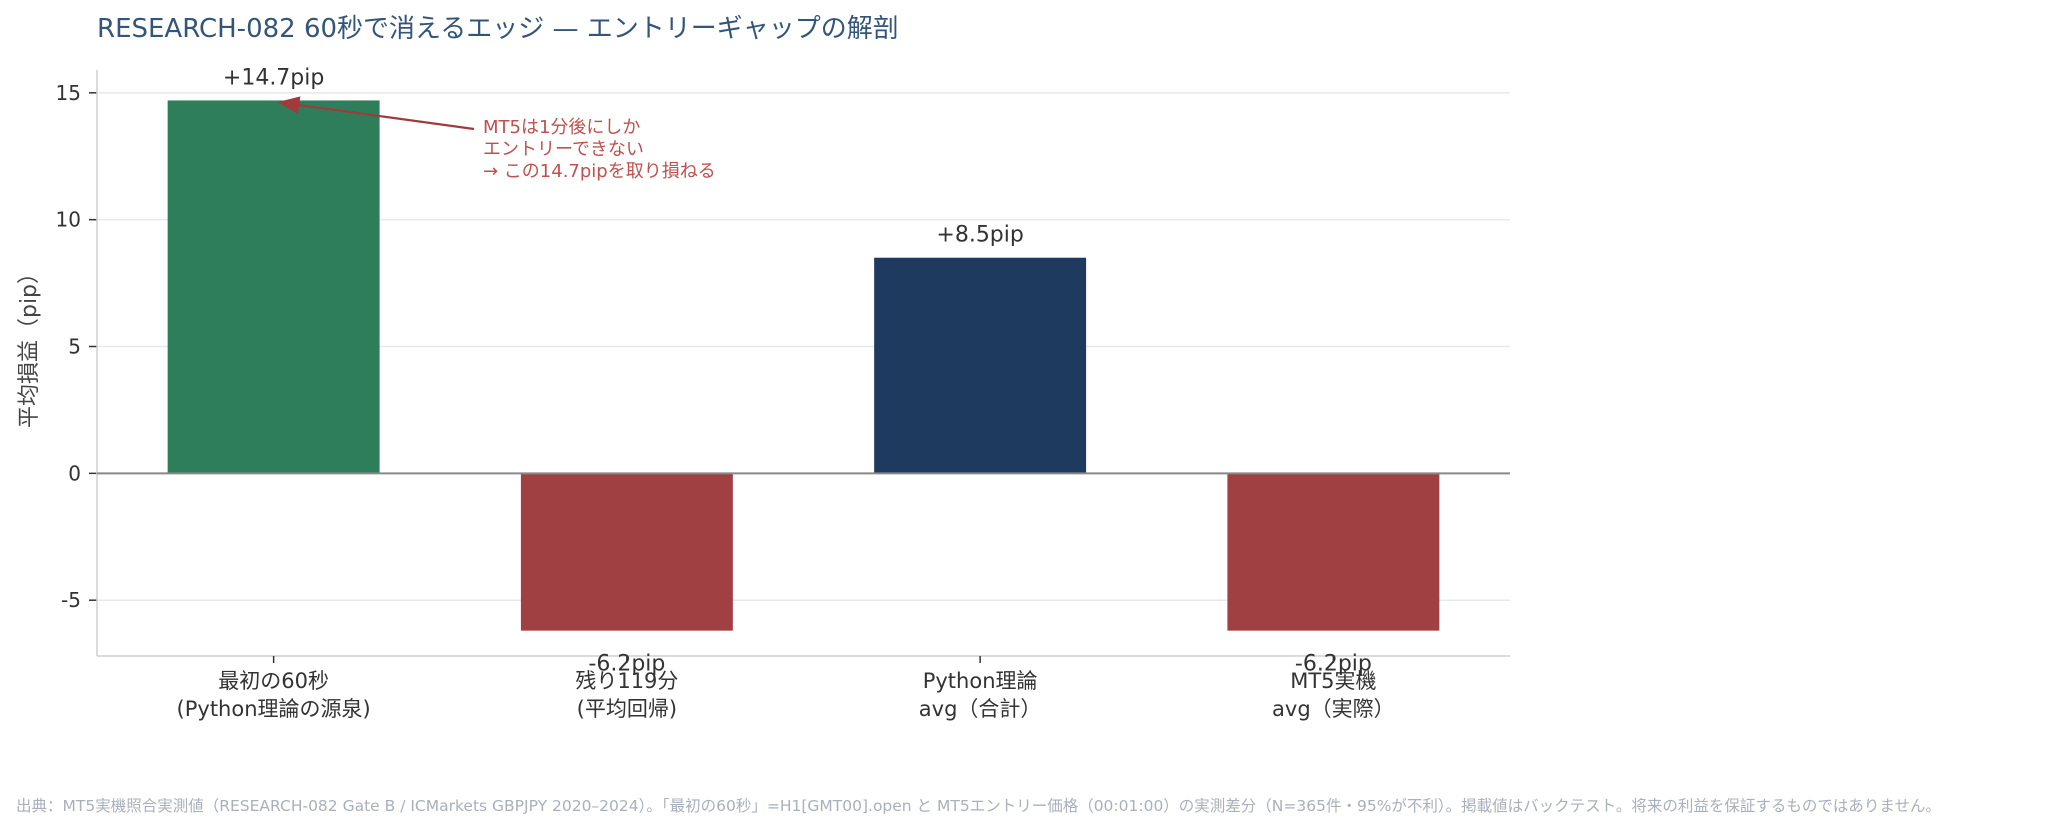 This screenshot has width=2068, height=830. What do you see at coordinates (627, 709) in the screenshot?
I see `x-tick-label: (平均回帰)` at bounding box center [627, 709].